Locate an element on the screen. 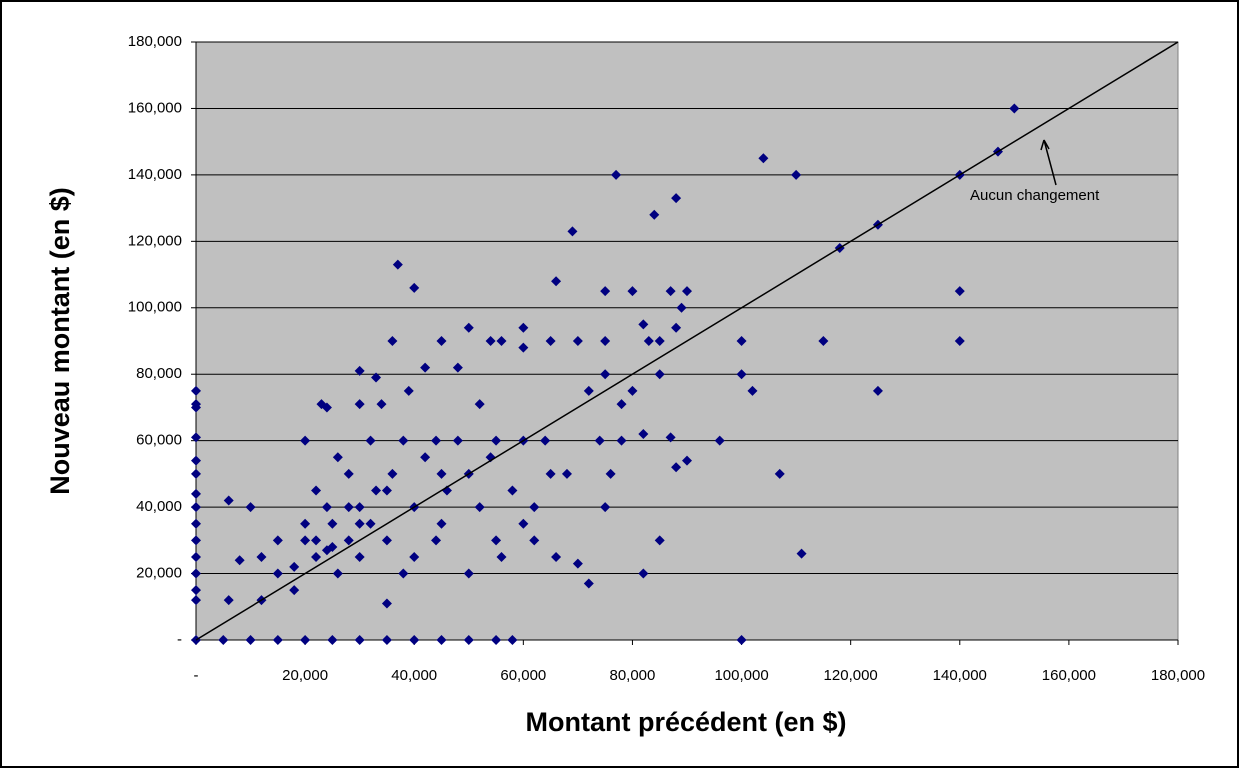  y-axis-title: Nouveau montant (en $) is located at coordinates (60, 341).